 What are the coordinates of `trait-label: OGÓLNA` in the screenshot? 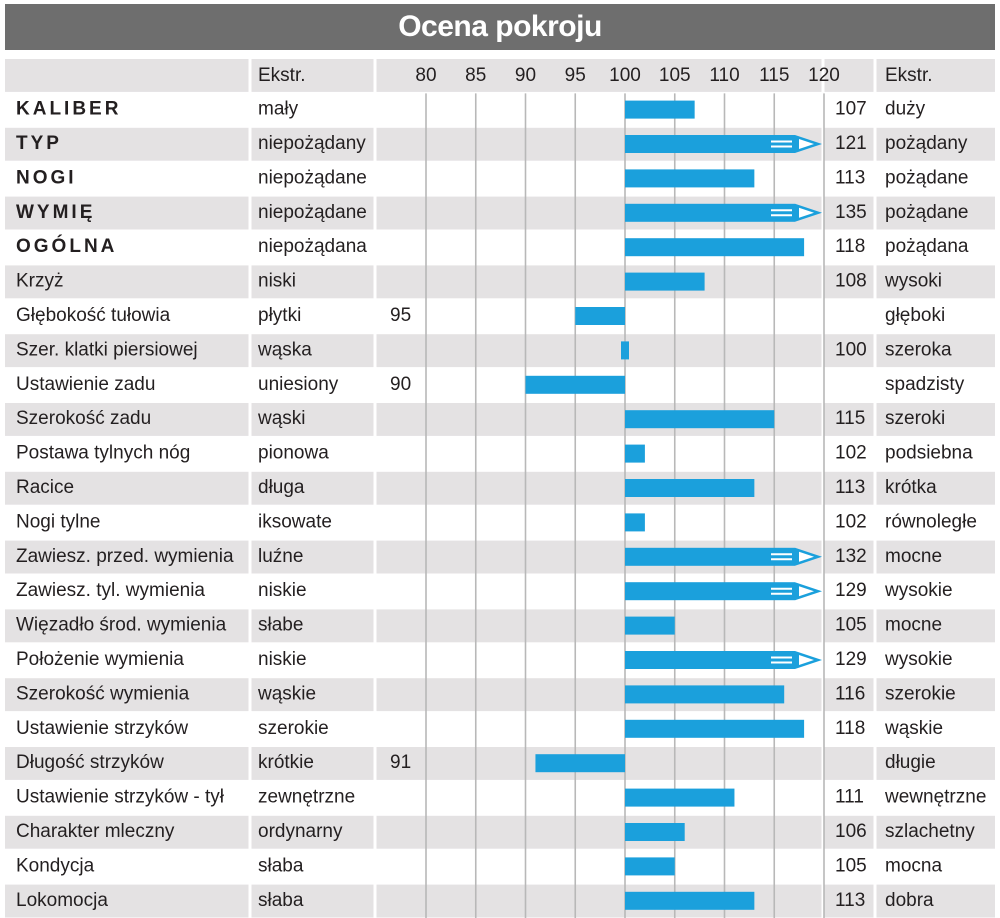 It's located at (66, 246).